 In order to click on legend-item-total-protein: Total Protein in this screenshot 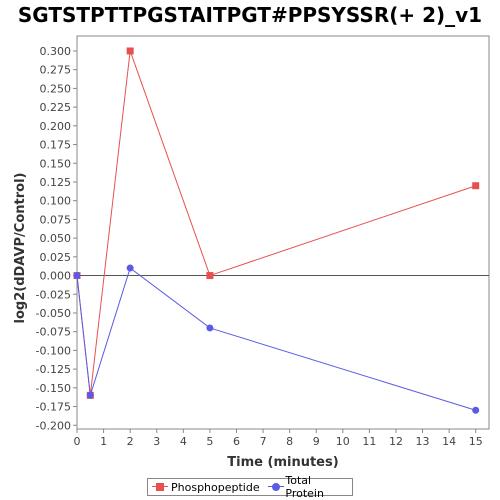, I will do `click(307, 487)`.